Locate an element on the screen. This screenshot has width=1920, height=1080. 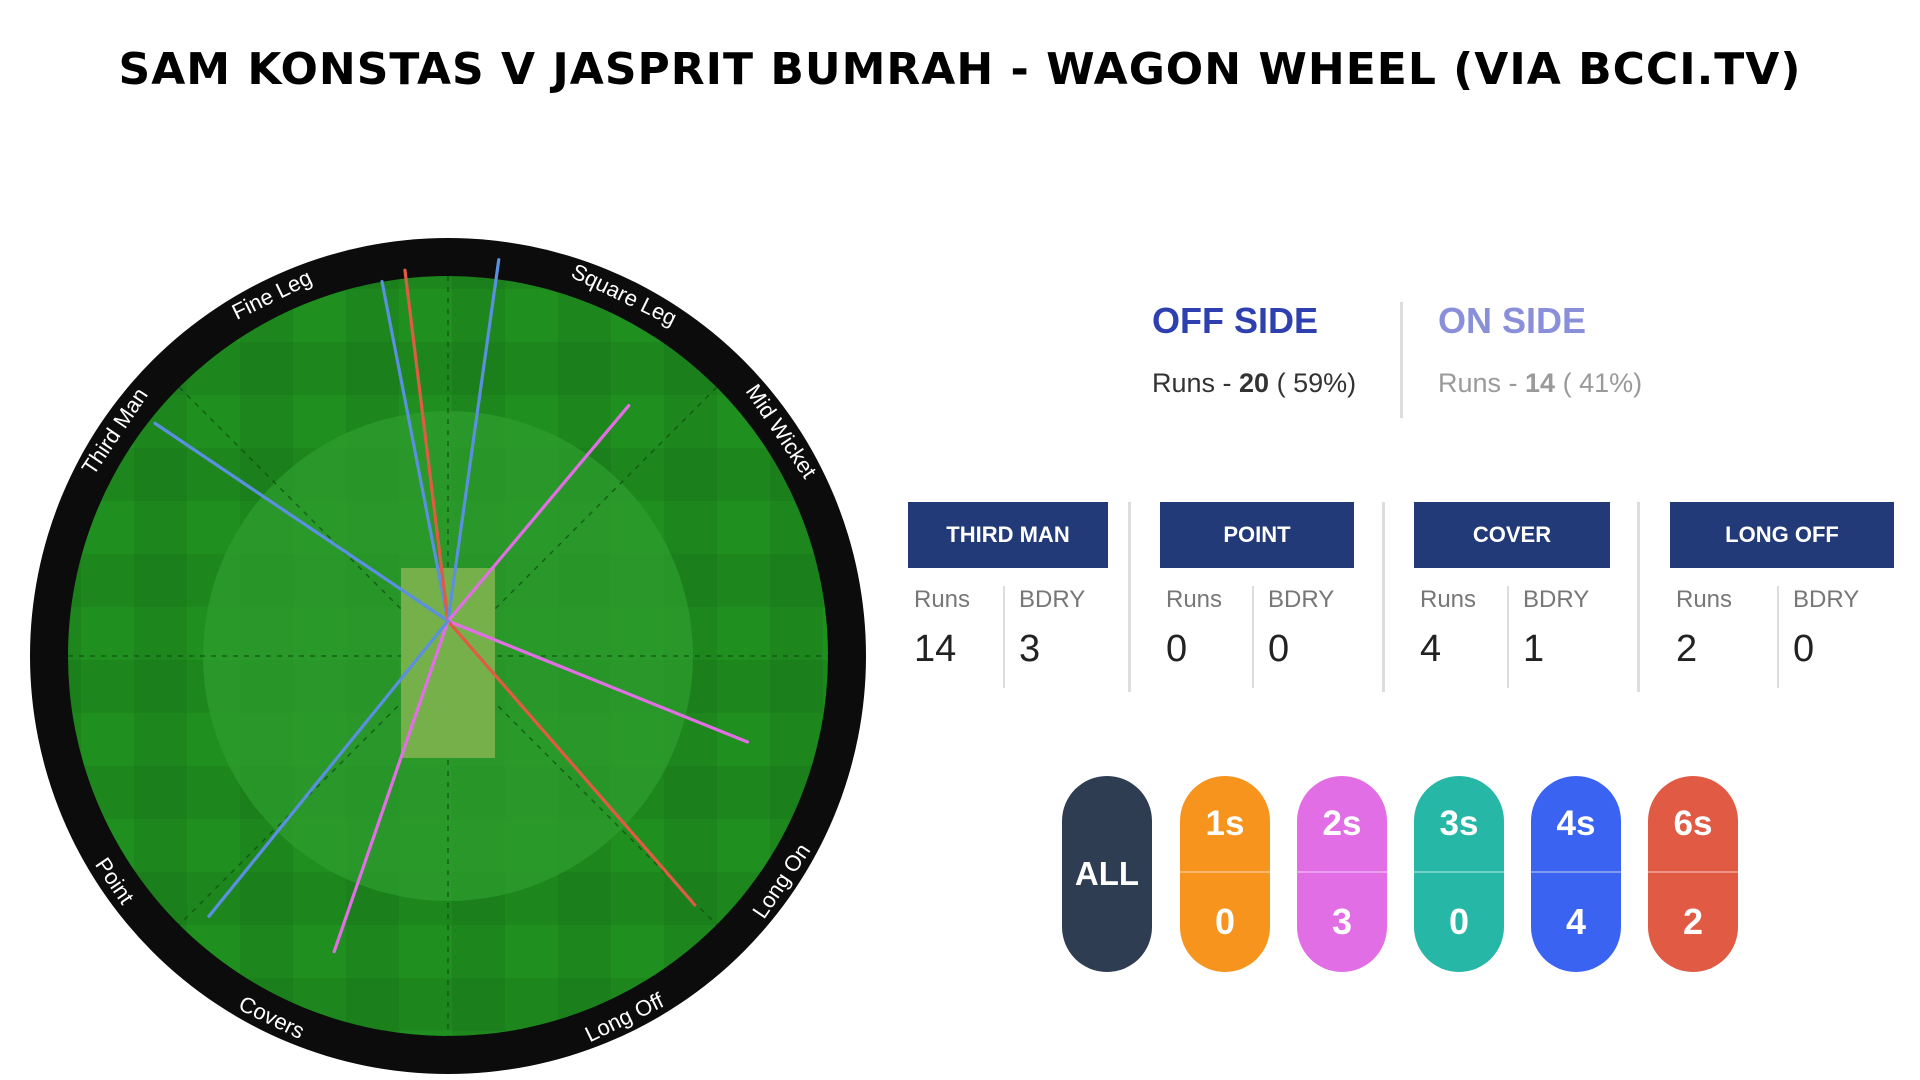
zone-long-off-header: LONG OFF is located at coordinates (1782, 535).